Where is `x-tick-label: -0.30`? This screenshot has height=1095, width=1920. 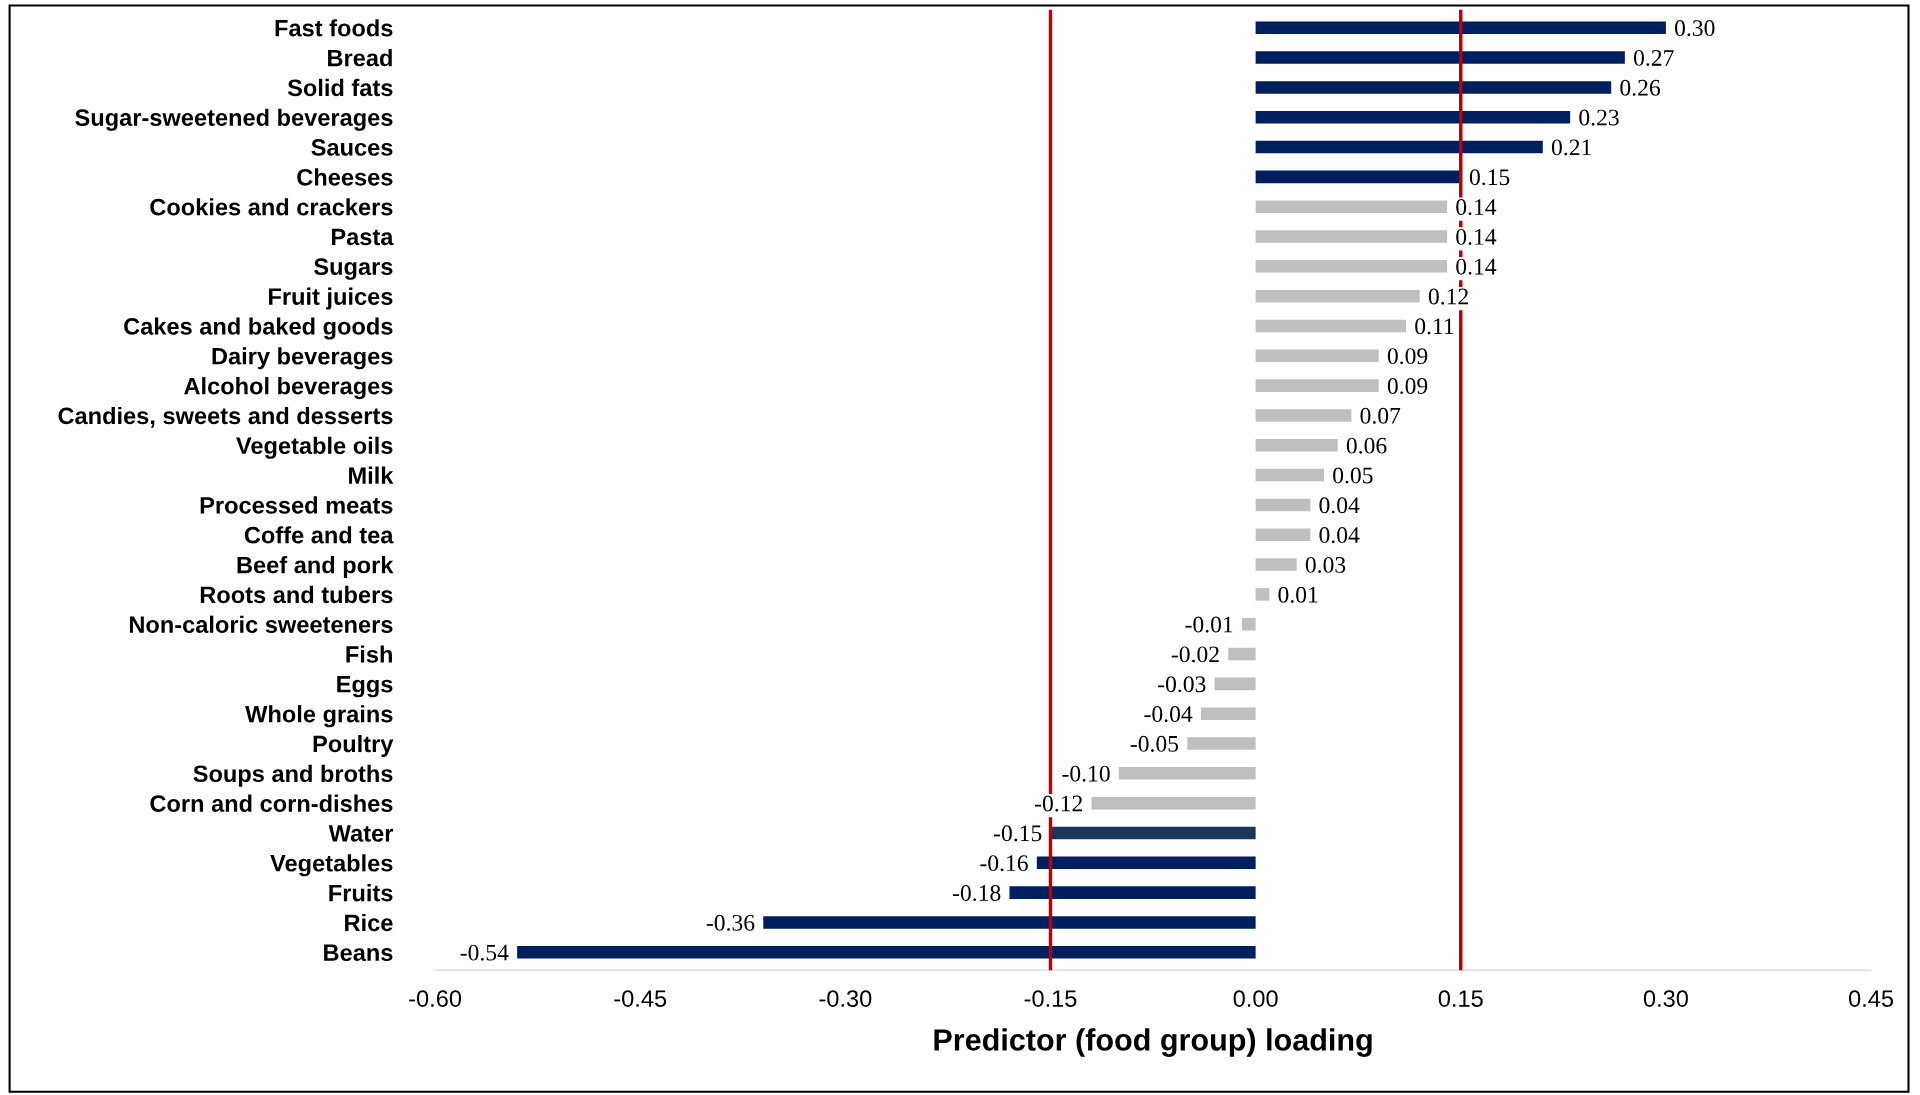
x-tick-label: -0.30 is located at coordinates (845, 998).